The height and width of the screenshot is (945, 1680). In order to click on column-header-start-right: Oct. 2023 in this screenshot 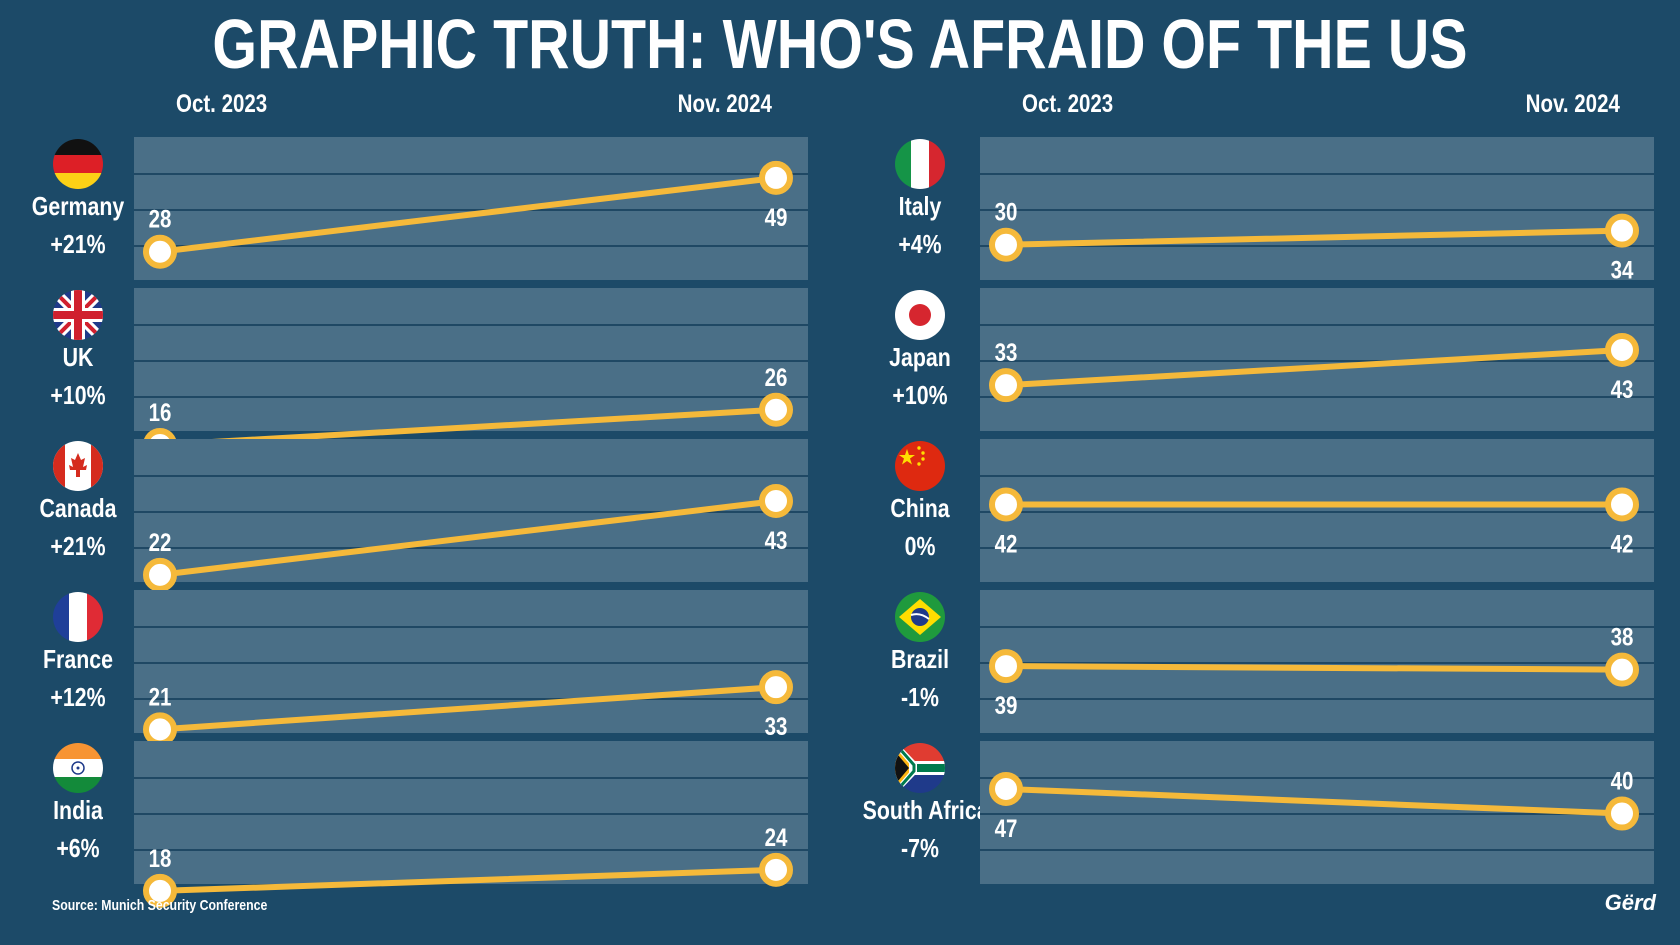, I will do `click(1068, 104)`.